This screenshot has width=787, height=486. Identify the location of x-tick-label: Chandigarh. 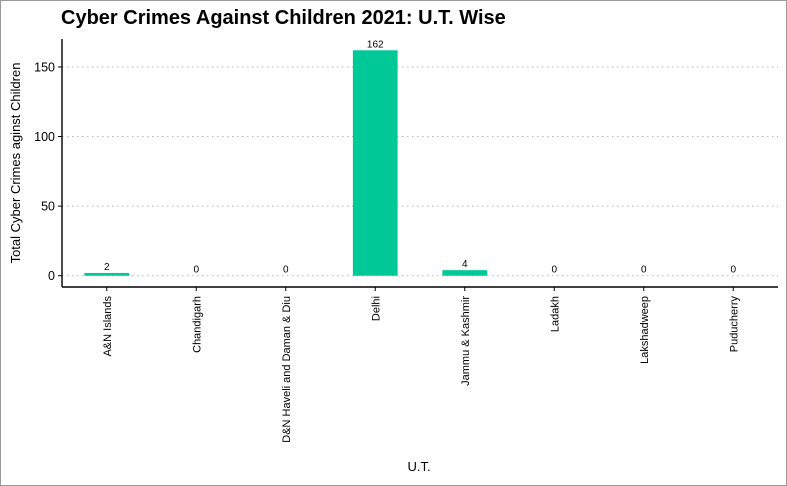
(197, 324).